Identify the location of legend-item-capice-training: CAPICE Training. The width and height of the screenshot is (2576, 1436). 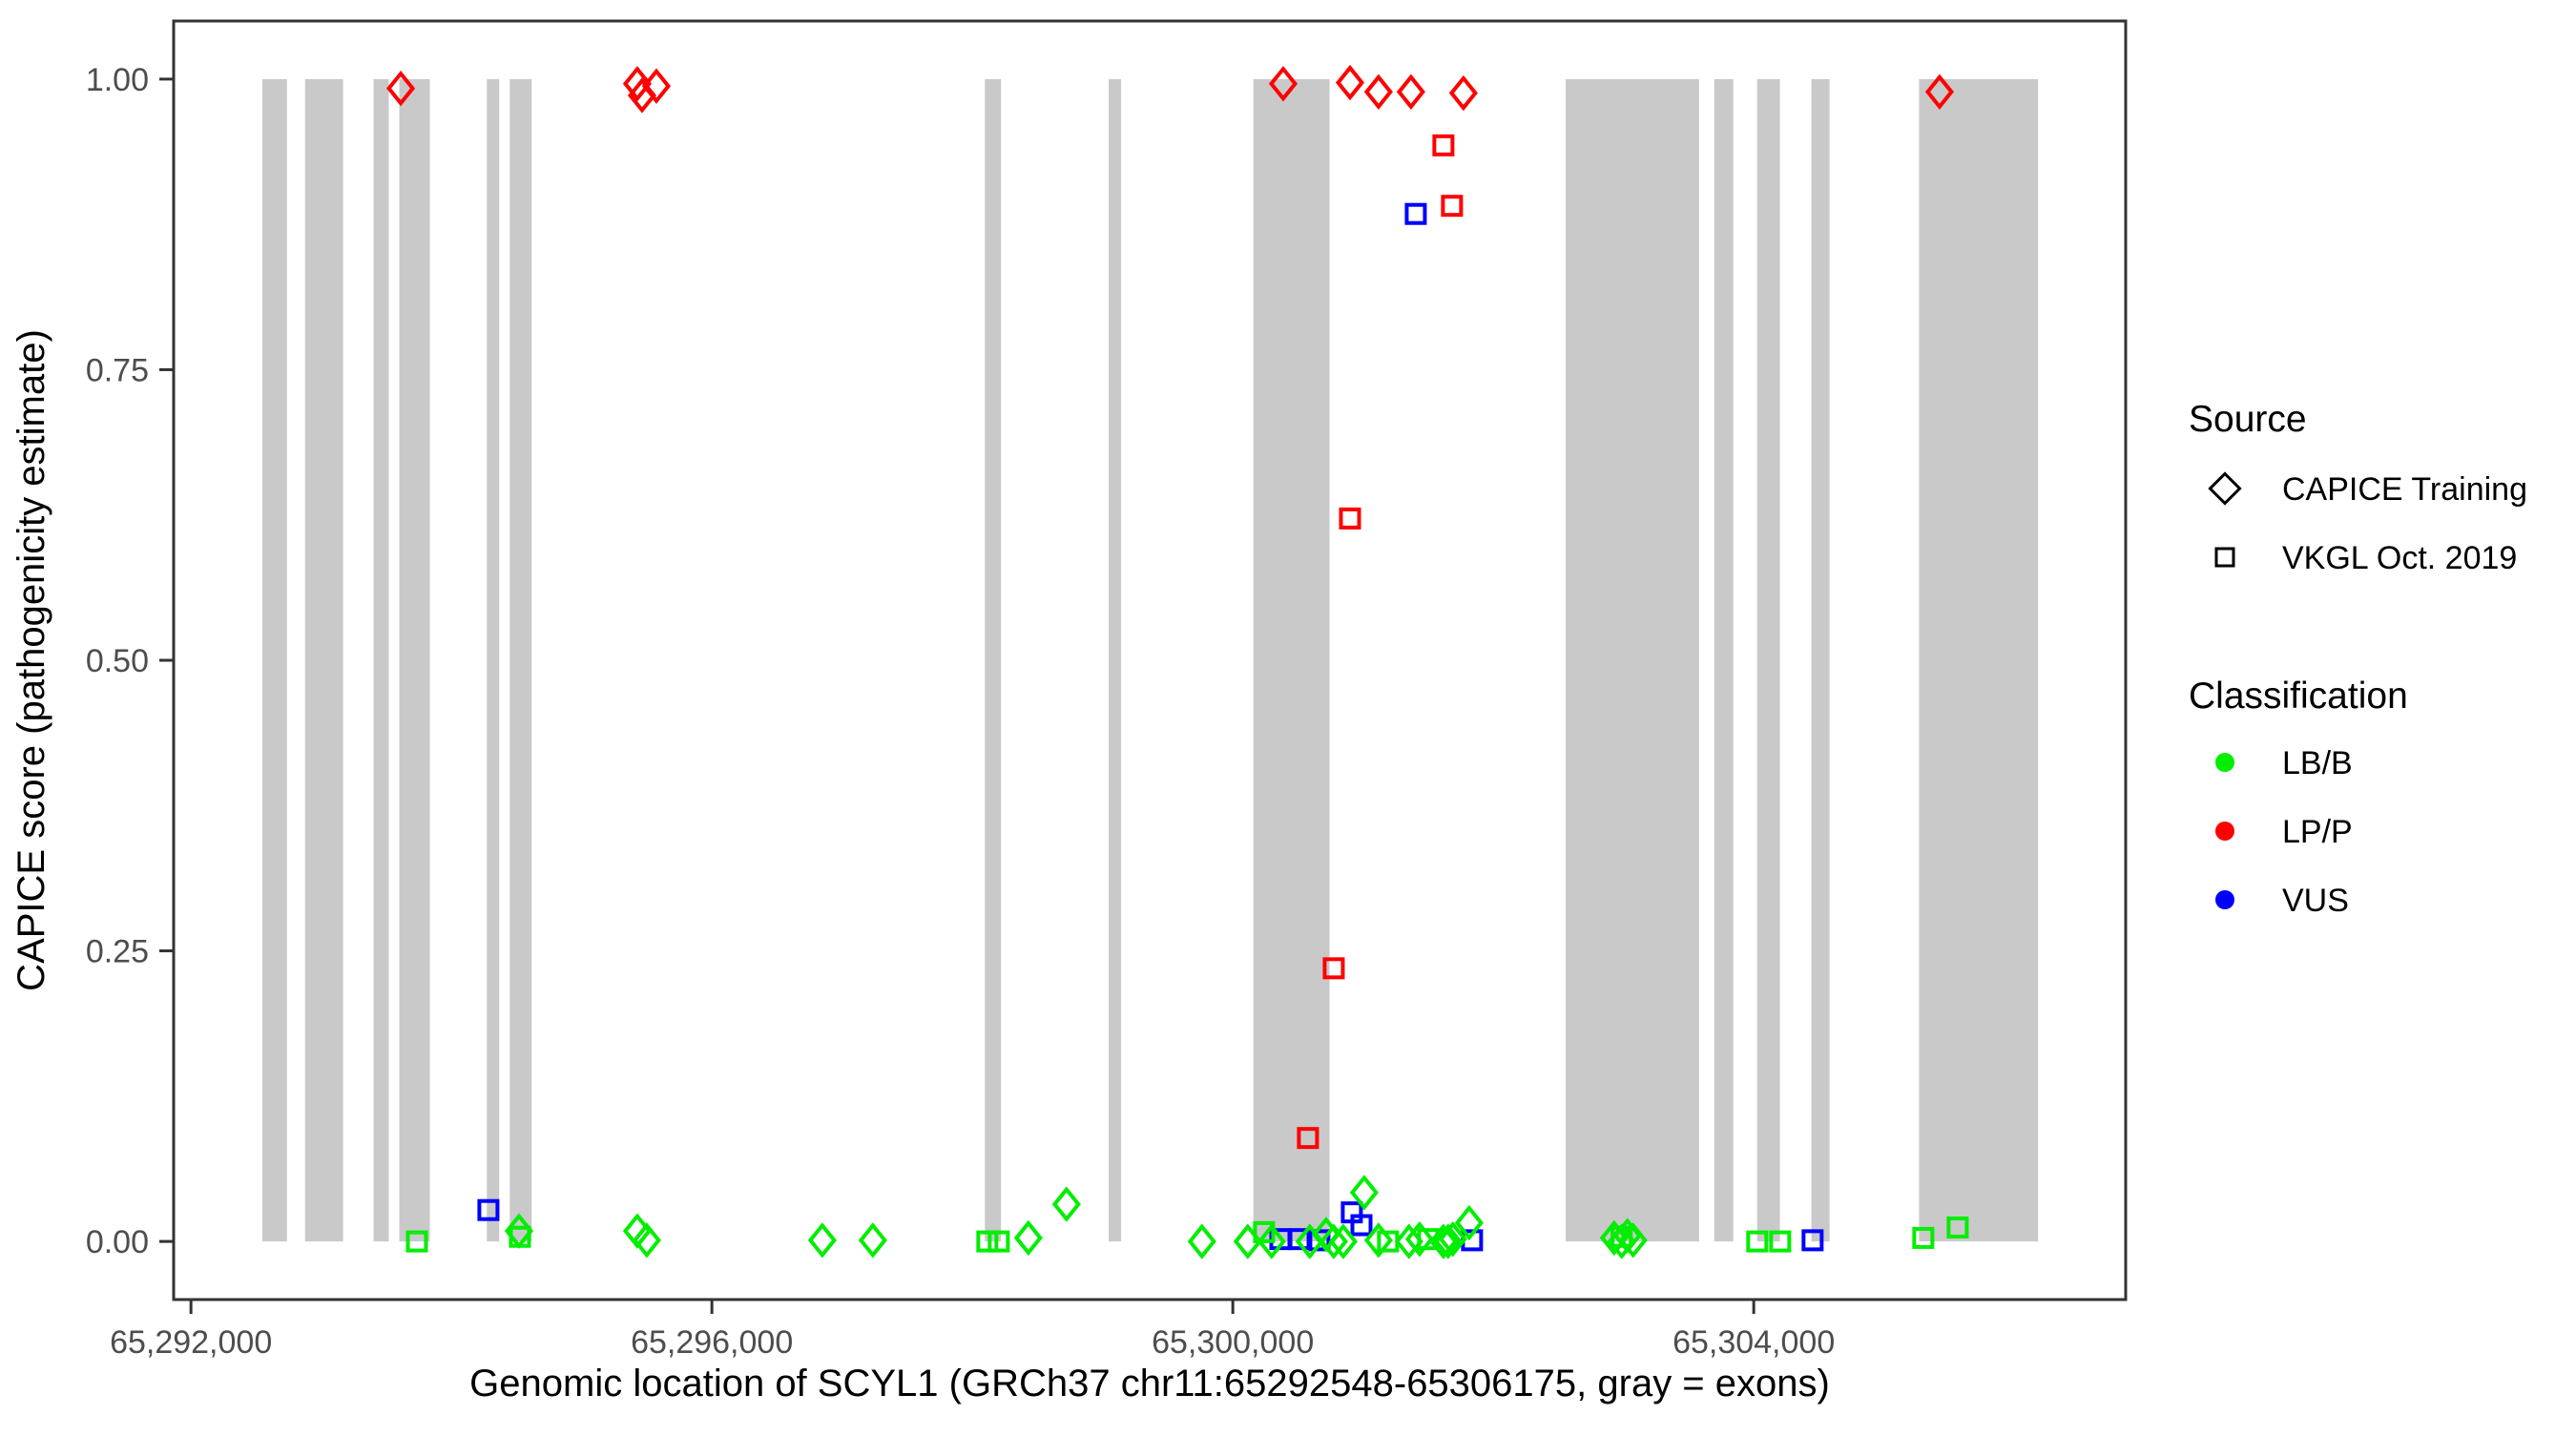
(2367, 489).